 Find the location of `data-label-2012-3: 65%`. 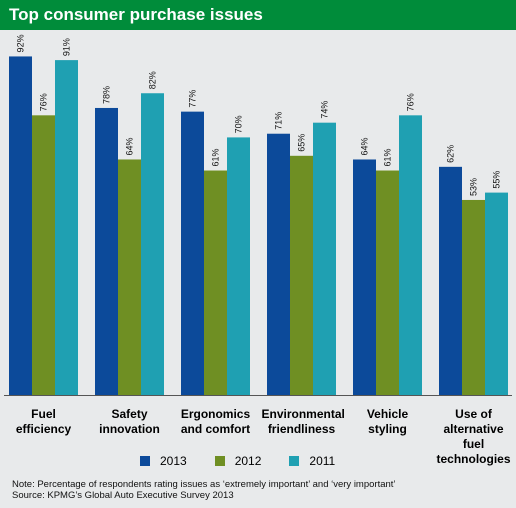

data-label-2012-3: 65% is located at coordinates (302, 143).